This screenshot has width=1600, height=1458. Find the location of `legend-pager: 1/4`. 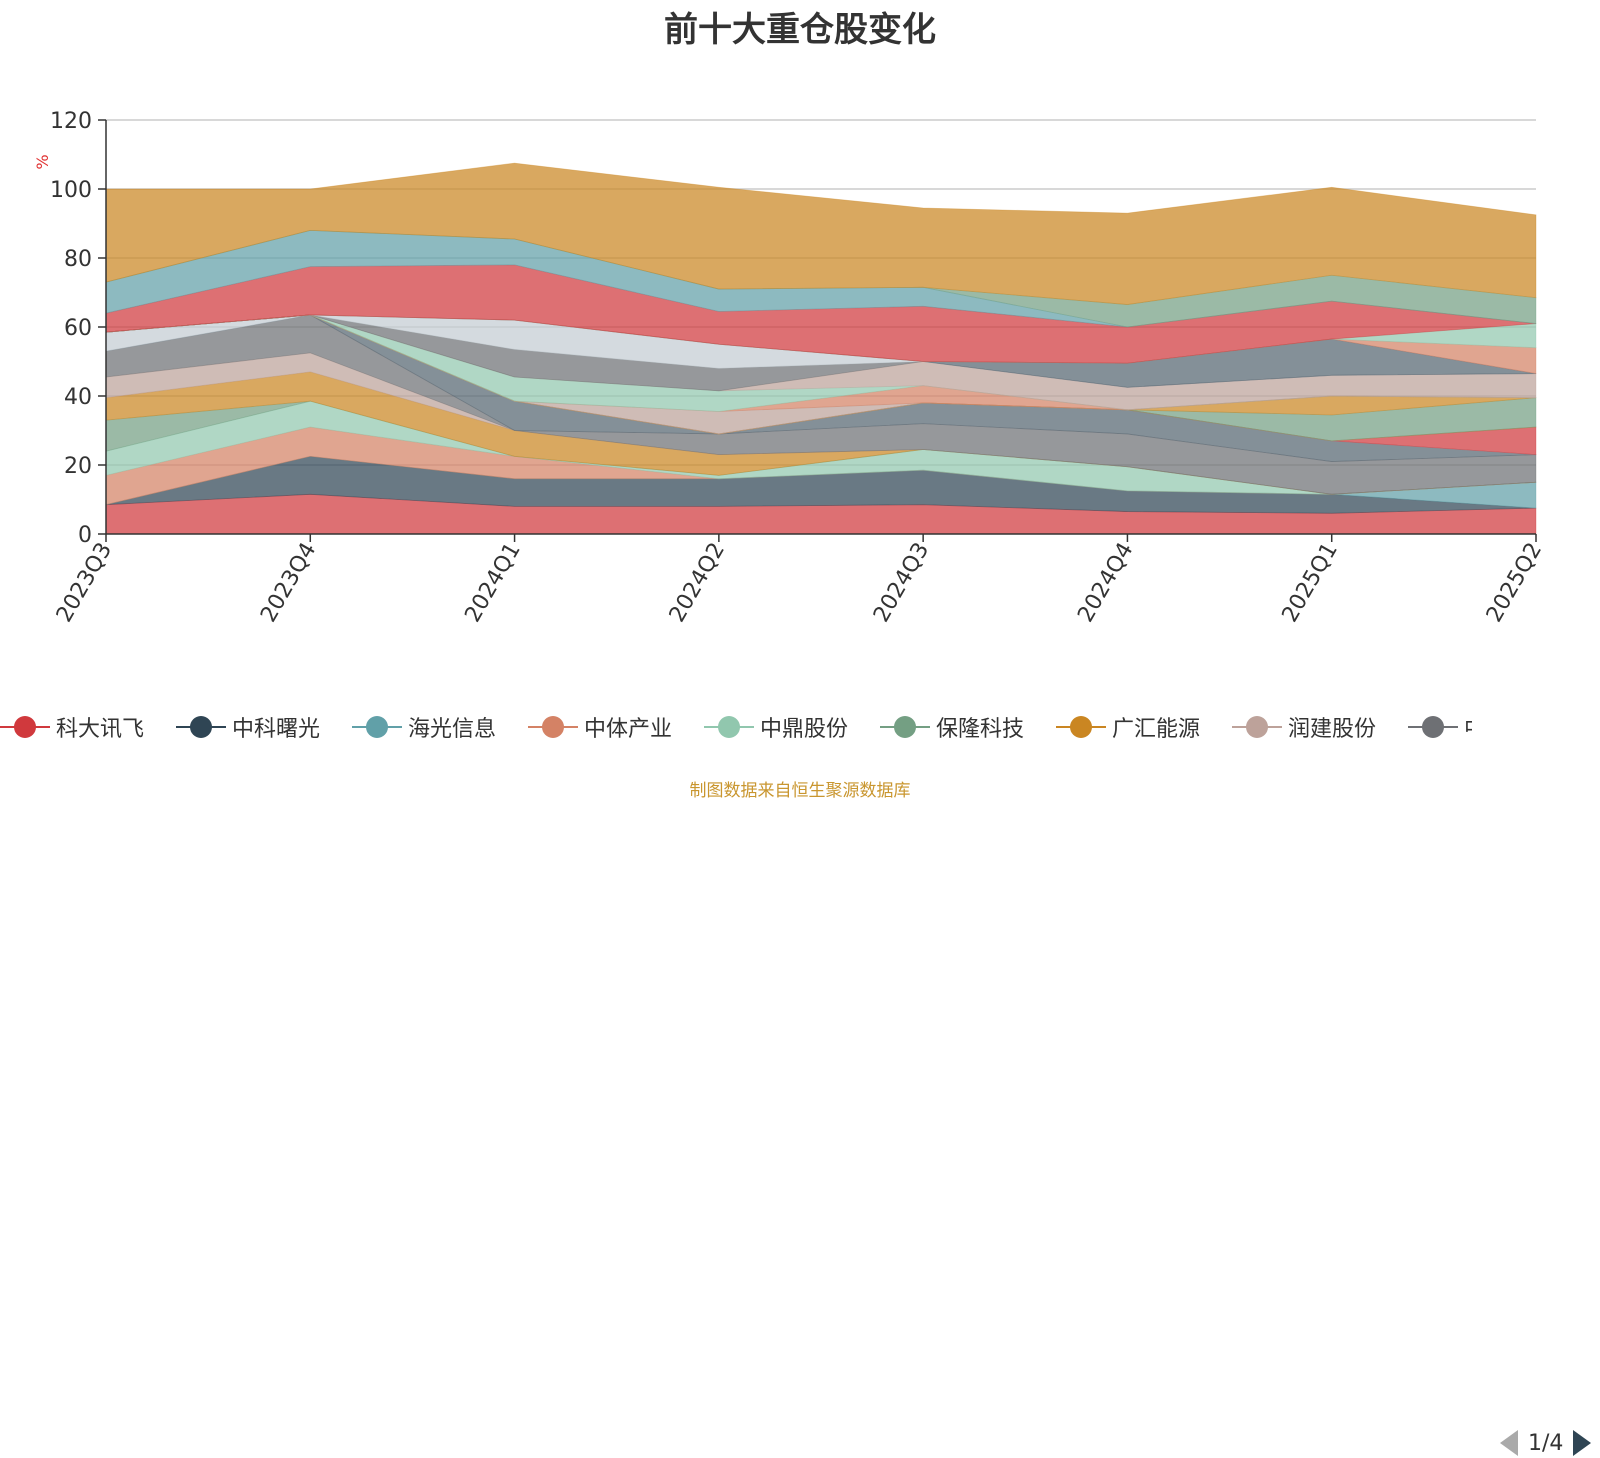

legend-pager: 1/4 is located at coordinates (1545, 1443).